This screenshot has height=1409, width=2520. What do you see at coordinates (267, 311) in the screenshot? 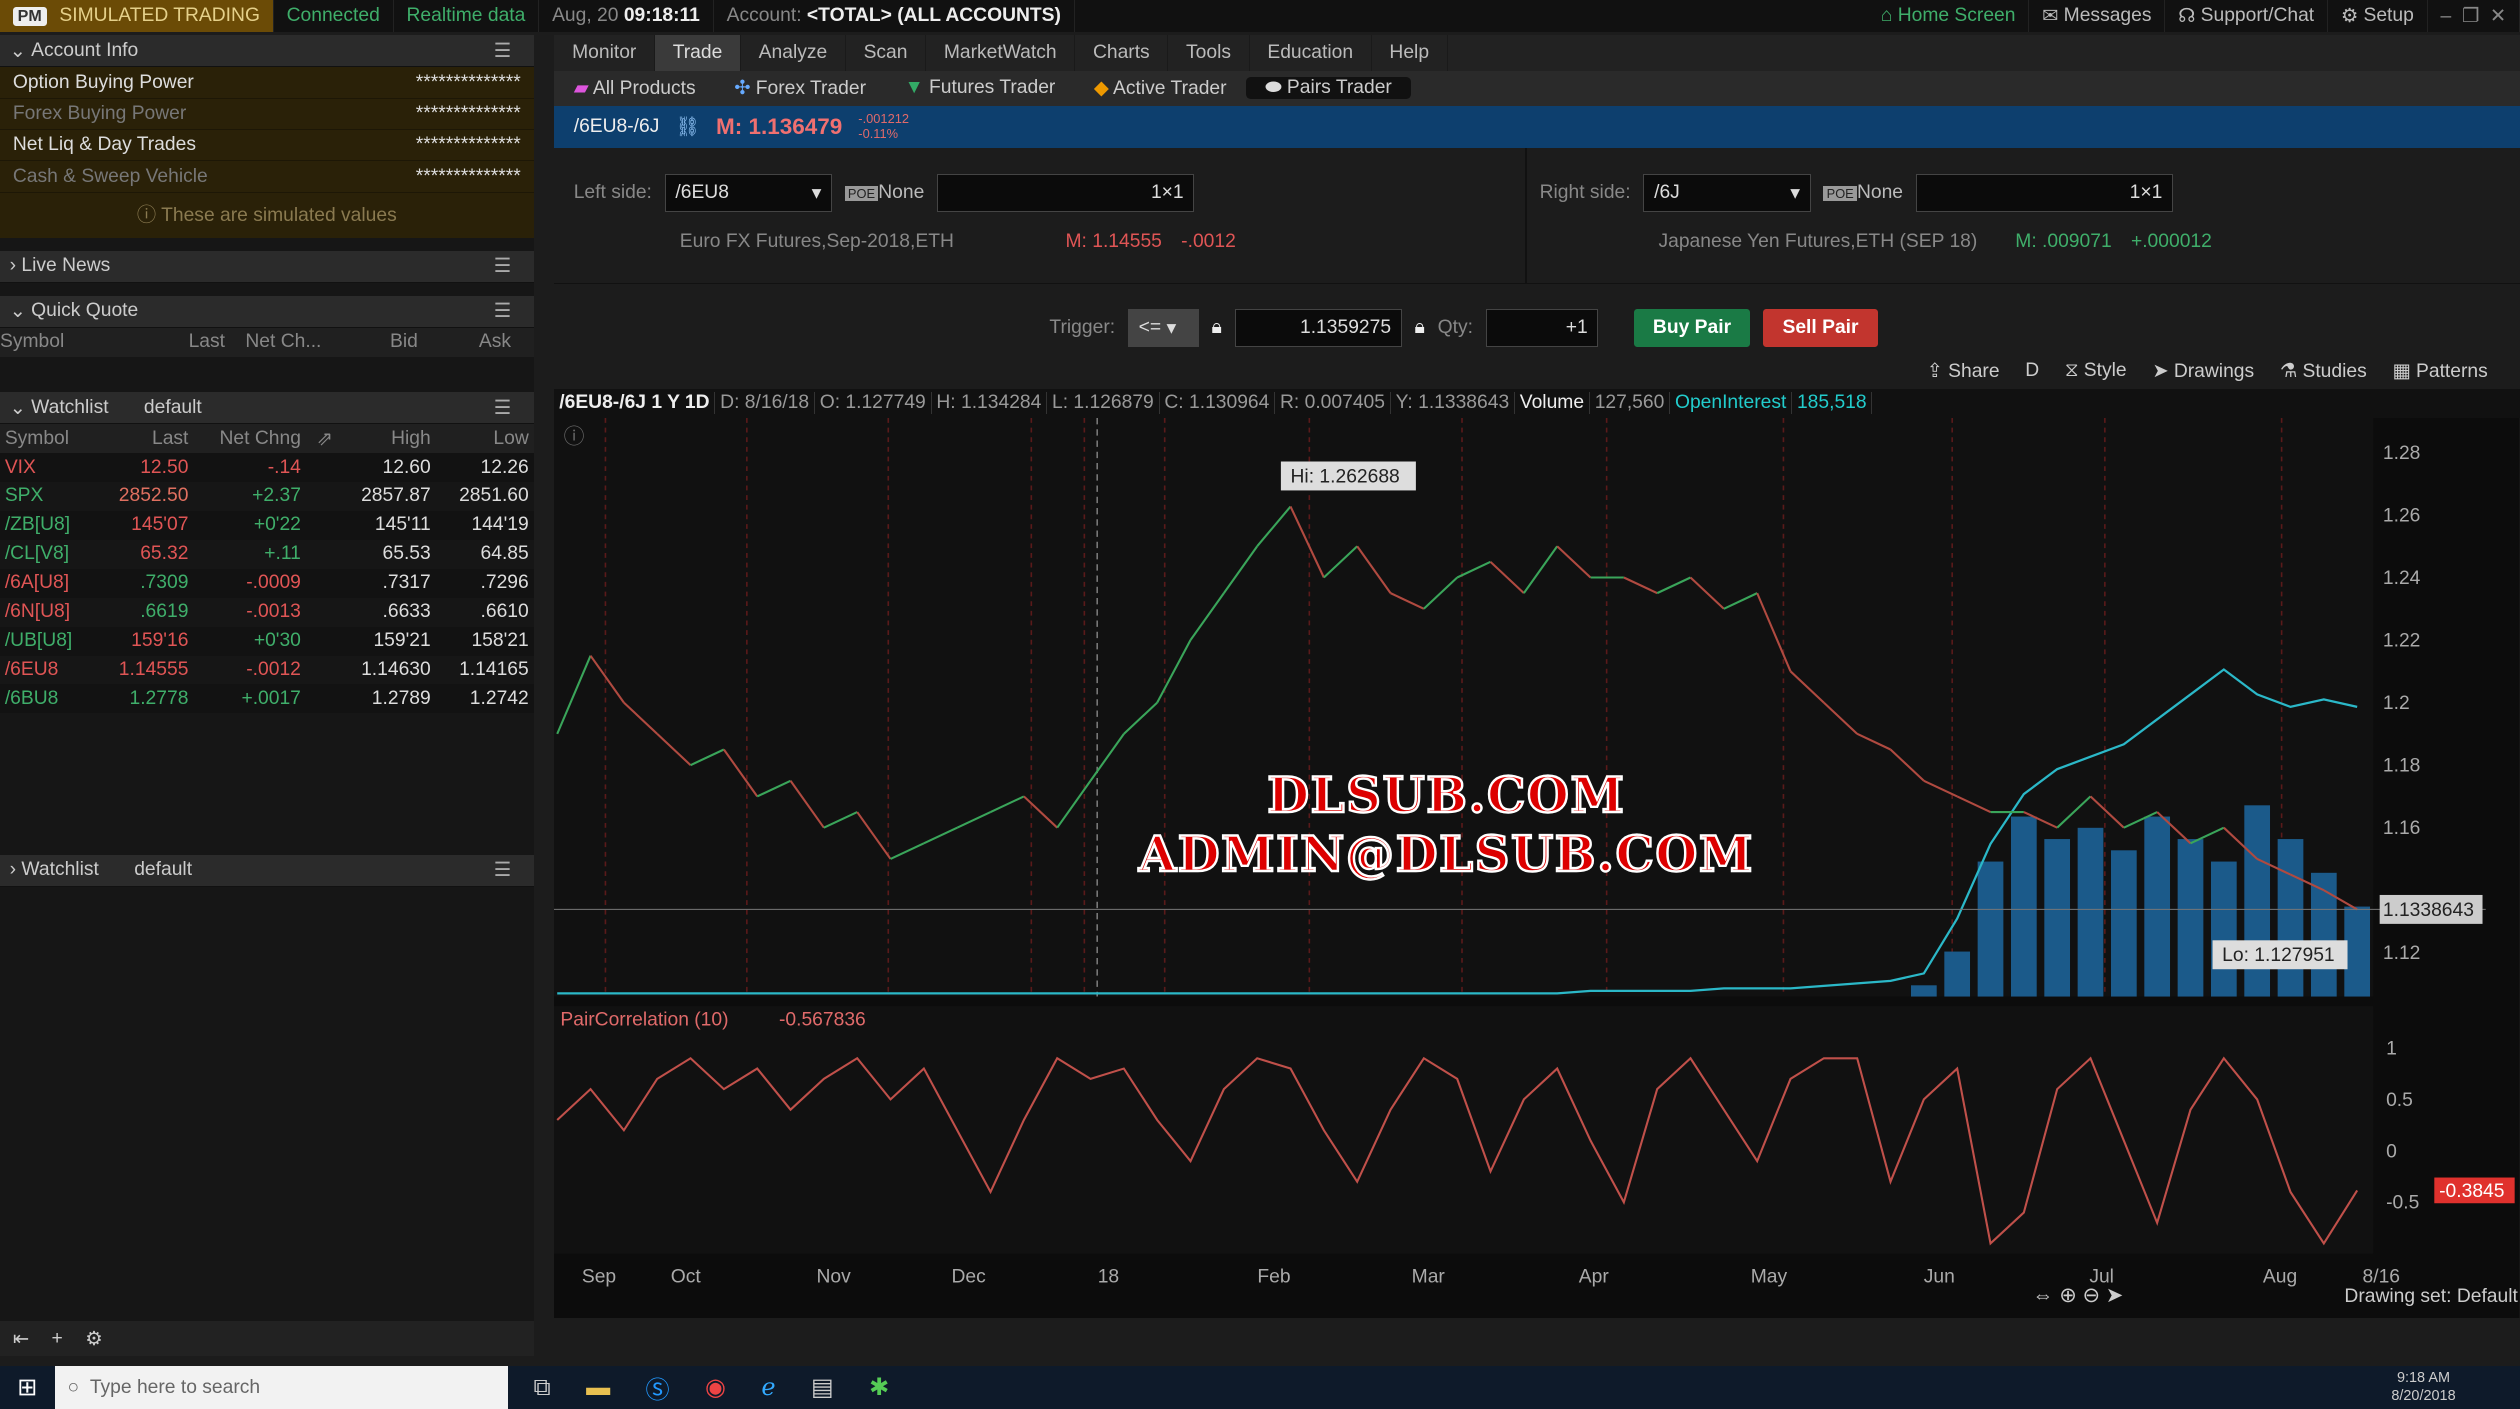
I see `quick-quote-header: ⌄ Quick Quote ☰` at bounding box center [267, 311].